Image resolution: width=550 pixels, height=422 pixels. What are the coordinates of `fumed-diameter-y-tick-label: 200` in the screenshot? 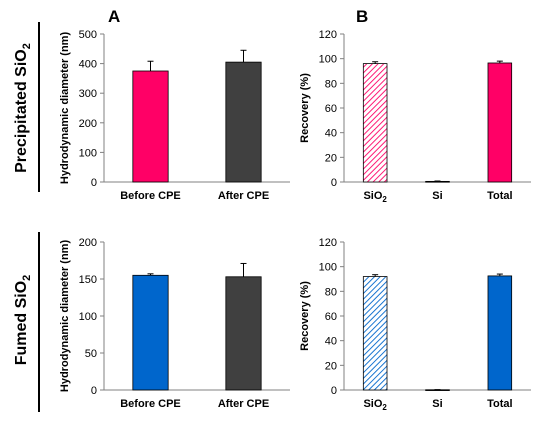 It's located at (88, 243).